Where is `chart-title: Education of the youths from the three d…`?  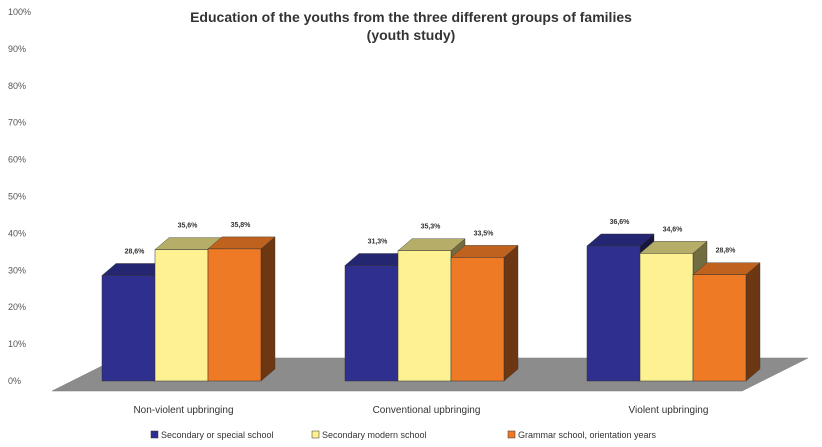
chart-title: Education of the youths from the three d… is located at coordinates (411, 26).